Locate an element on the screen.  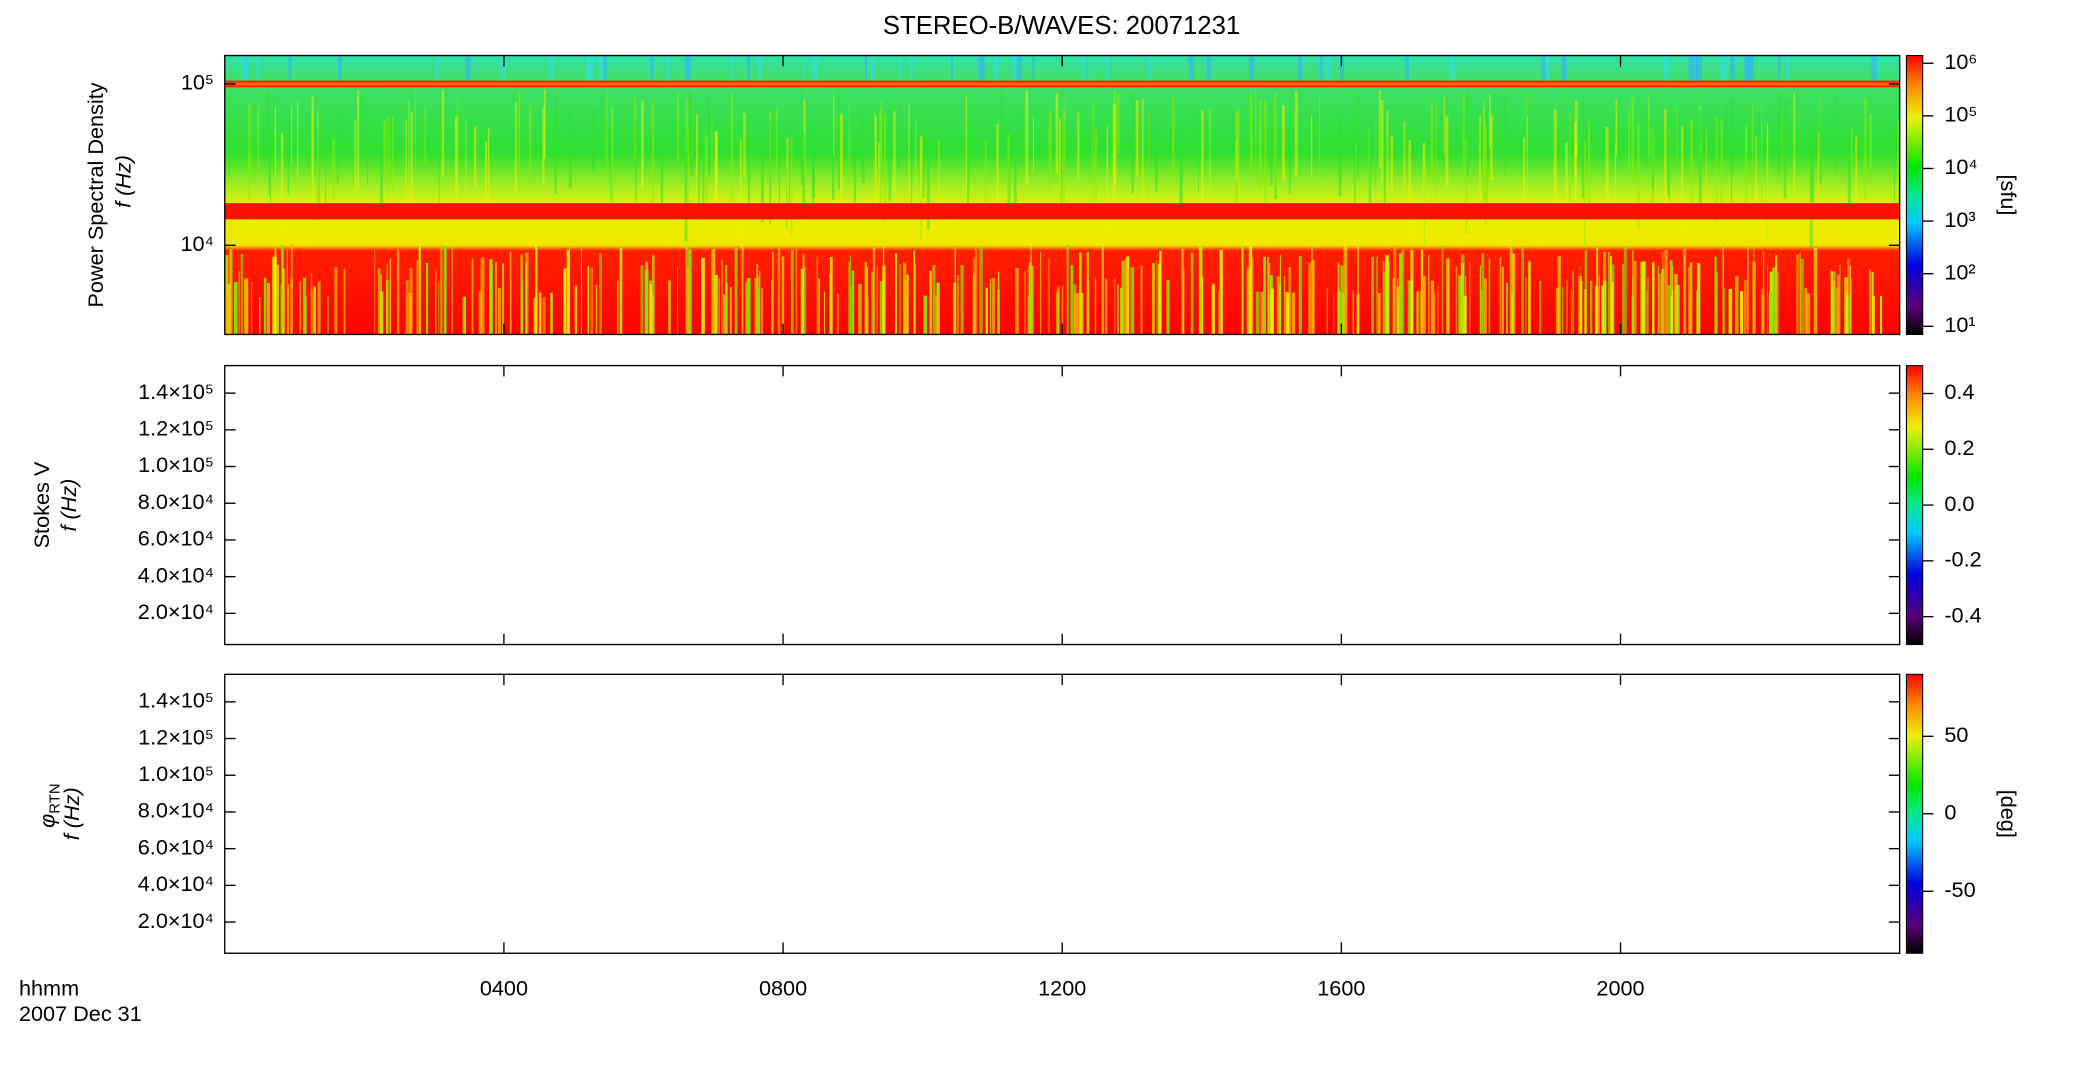
colorbar-tick-label: -0.2 is located at coordinates (1962, 559).